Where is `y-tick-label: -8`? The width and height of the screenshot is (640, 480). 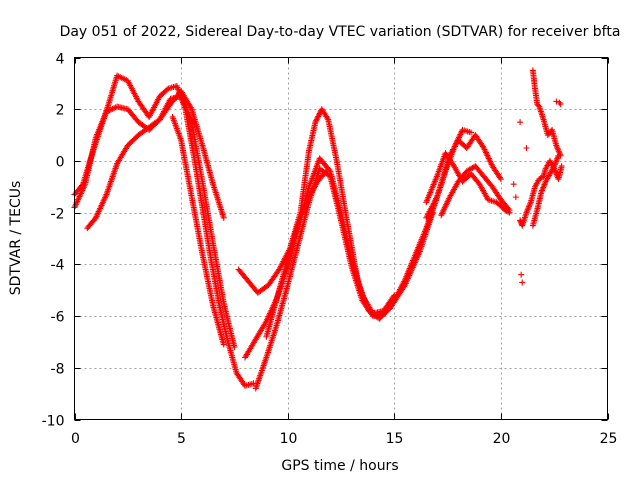
y-tick-label: -8 is located at coordinates (58, 370).